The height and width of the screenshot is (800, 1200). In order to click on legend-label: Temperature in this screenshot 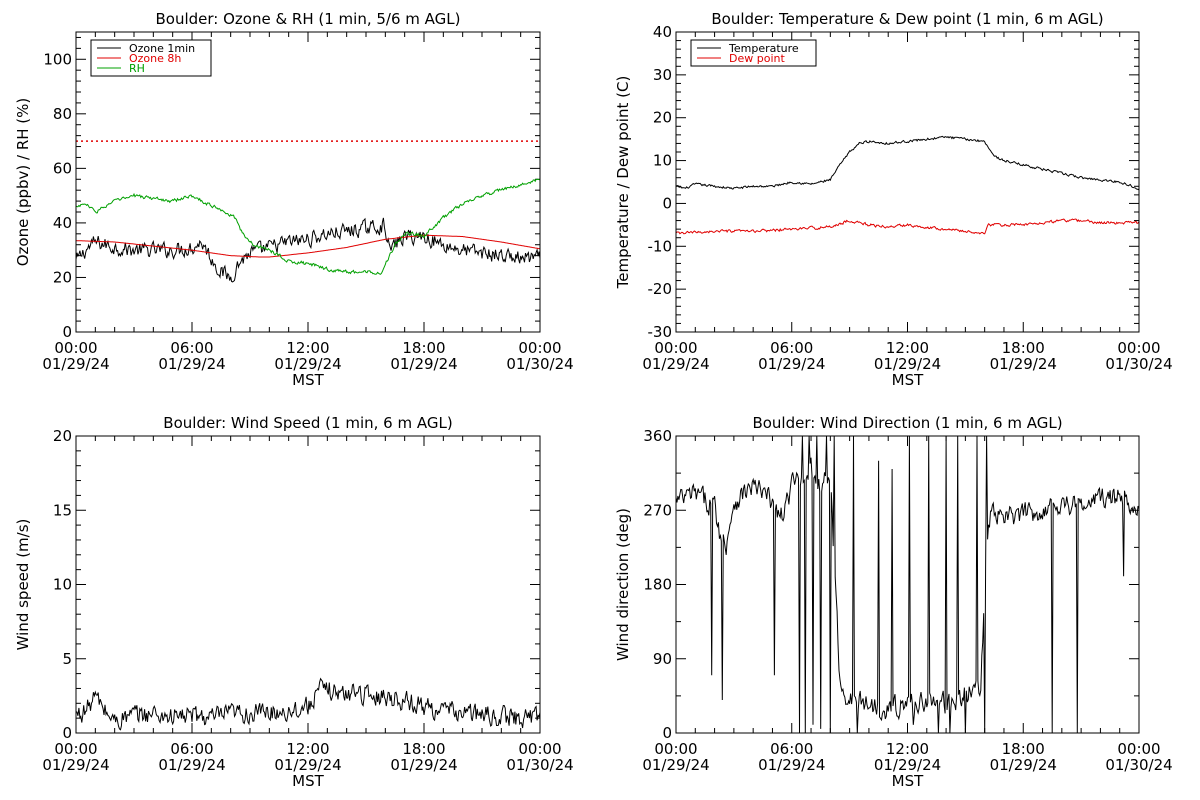, I will do `click(763, 48)`.